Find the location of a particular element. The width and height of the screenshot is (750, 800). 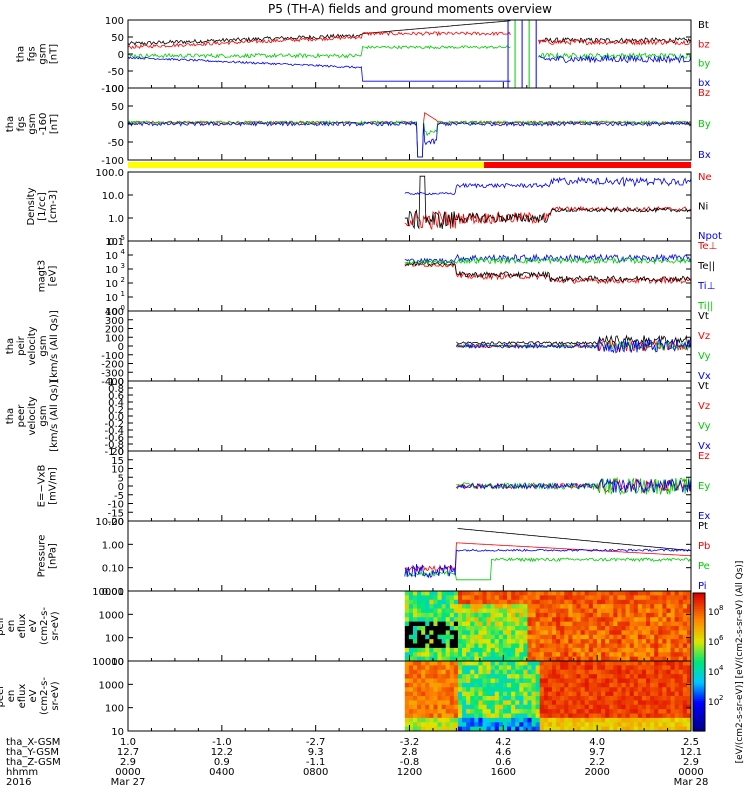

y-axis-label: sr-eV) is located at coordinates (55, 695).